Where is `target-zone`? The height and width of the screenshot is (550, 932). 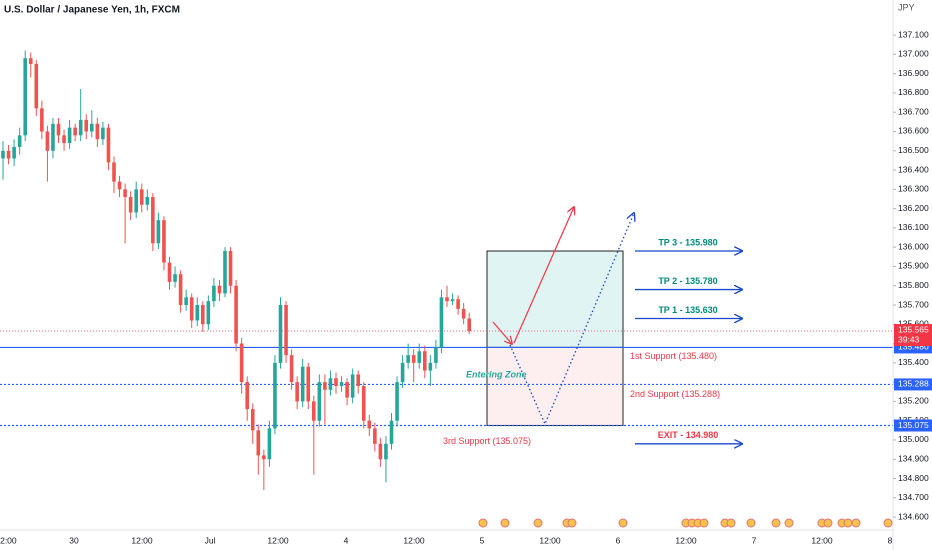
target-zone is located at coordinates (555, 299).